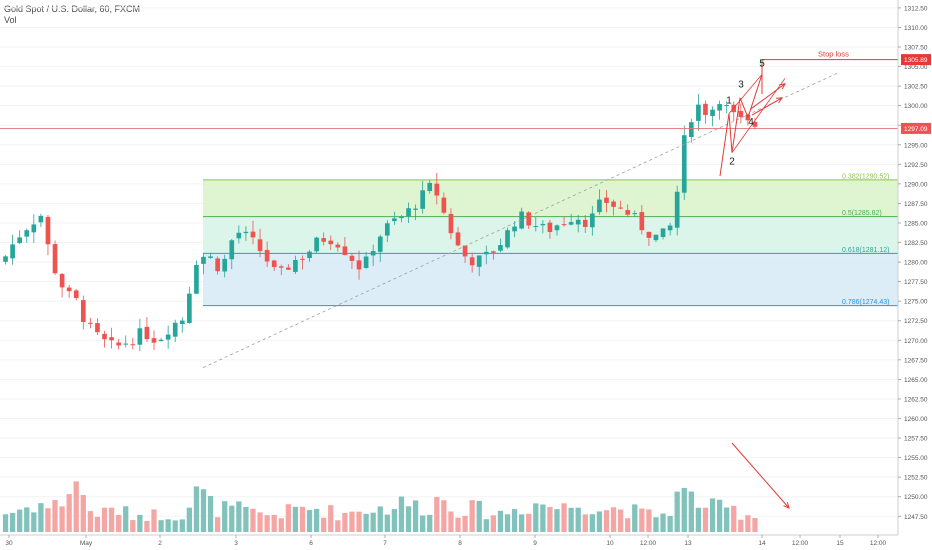 This screenshot has width=932, height=550. I want to click on price-tick-label: 1310.00, so click(916, 28).